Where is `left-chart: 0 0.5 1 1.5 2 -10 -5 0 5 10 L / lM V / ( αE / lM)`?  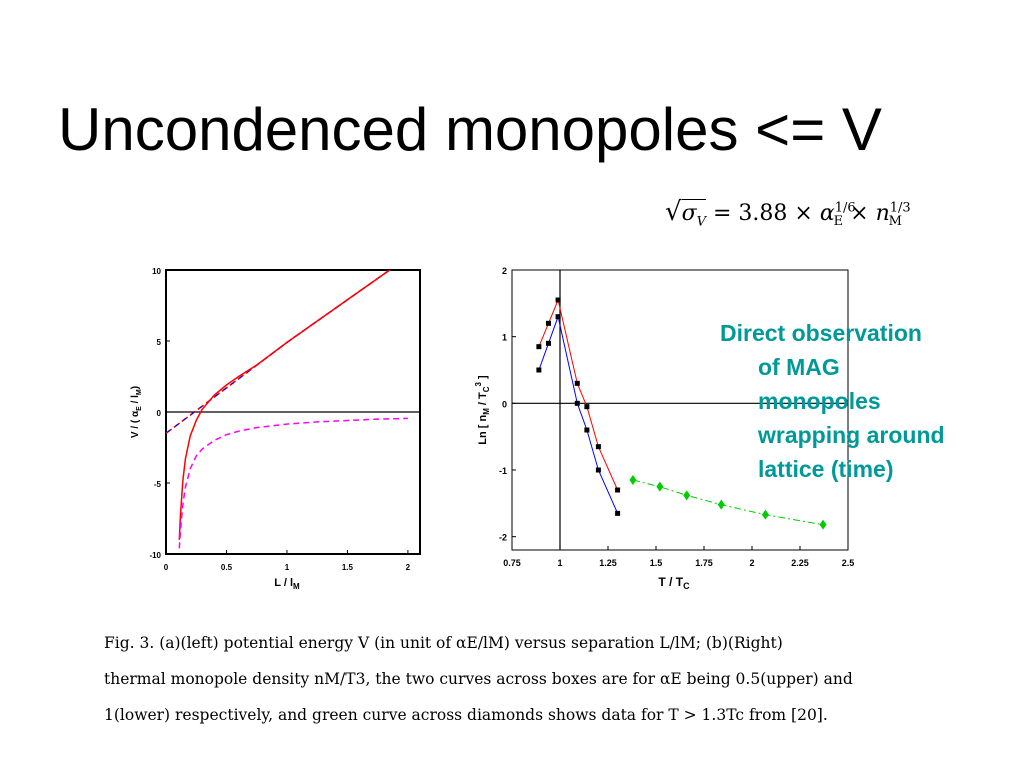 left-chart: 0 0.5 1 1.5 2 -10 -5 0 5 10 L / lM V / ( αE / lM) is located at coordinates (275, 429).